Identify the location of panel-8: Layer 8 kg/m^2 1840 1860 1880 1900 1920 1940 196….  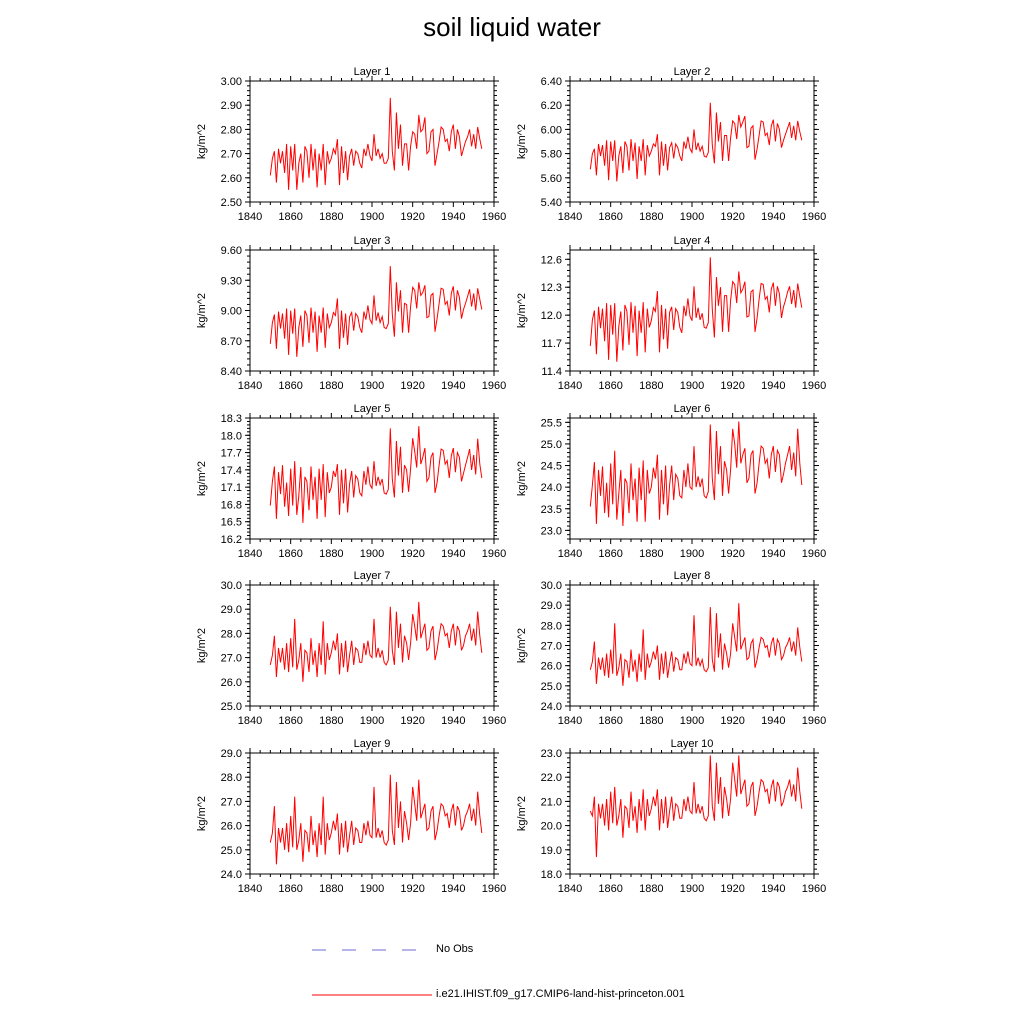
(671, 648).